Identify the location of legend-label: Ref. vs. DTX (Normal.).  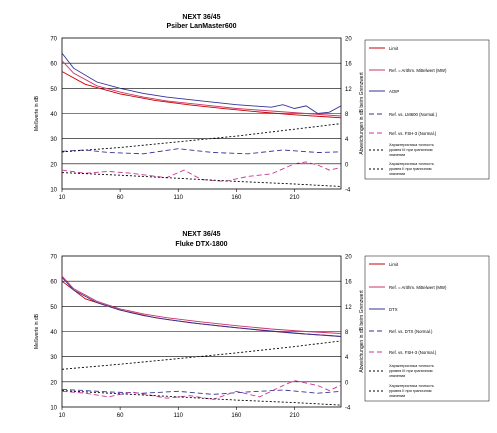
(411, 331).